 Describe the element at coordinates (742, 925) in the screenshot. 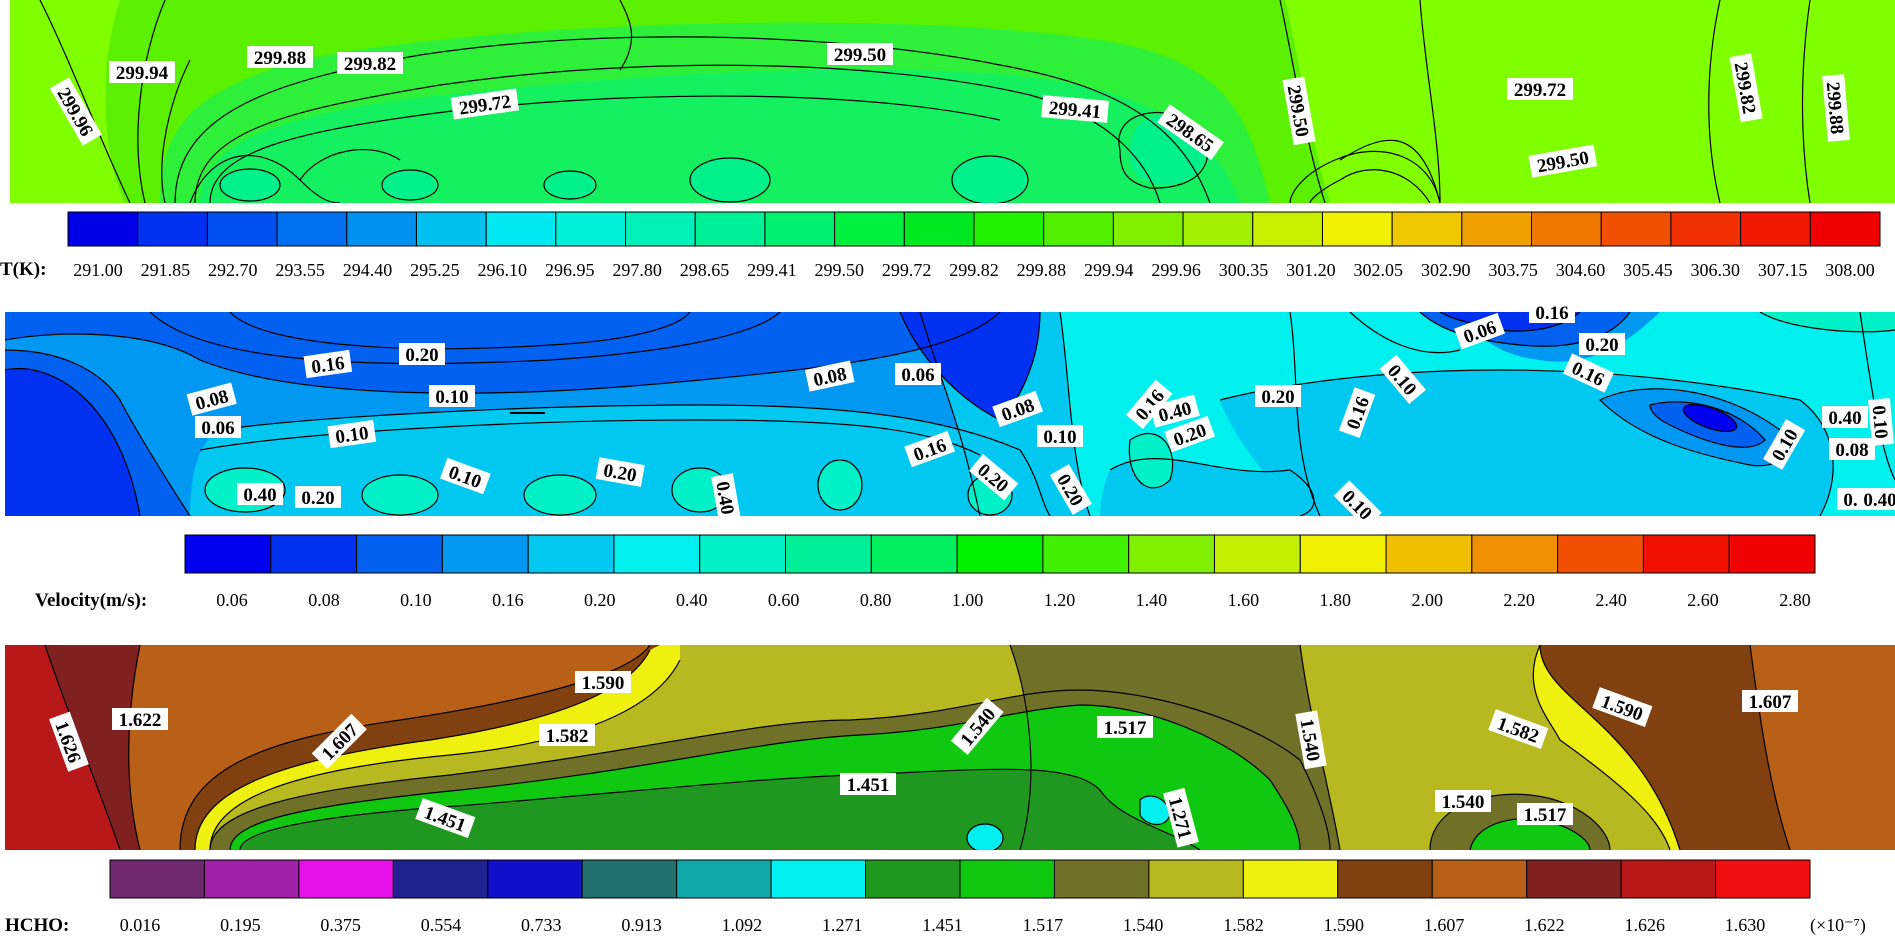

I see `colorbar-tick-label: 1.092` at that location.